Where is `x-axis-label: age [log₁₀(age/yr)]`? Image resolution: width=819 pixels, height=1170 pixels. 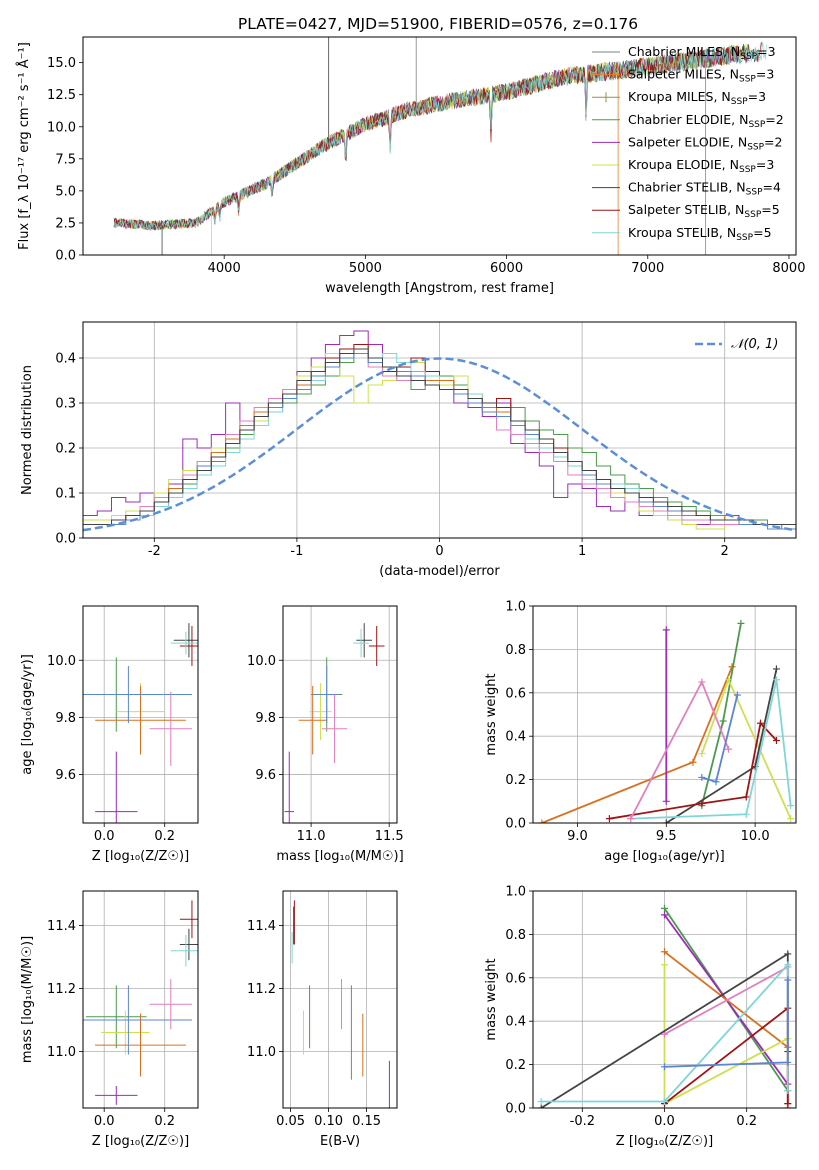 x-axis-label: age [log₁₀(age/yr)] is located at coordinates (664, 856).